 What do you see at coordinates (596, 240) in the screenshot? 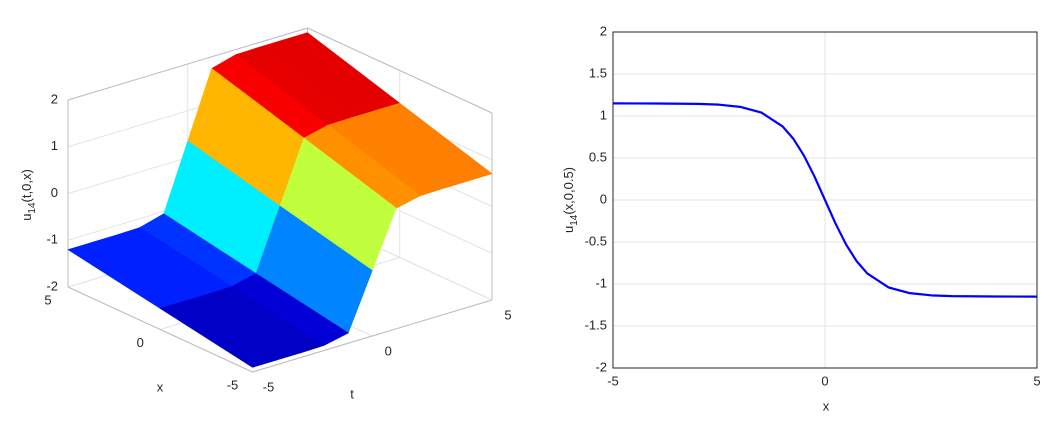
I see `y-tick-label: -0.5` at bounding box center [596, 240].